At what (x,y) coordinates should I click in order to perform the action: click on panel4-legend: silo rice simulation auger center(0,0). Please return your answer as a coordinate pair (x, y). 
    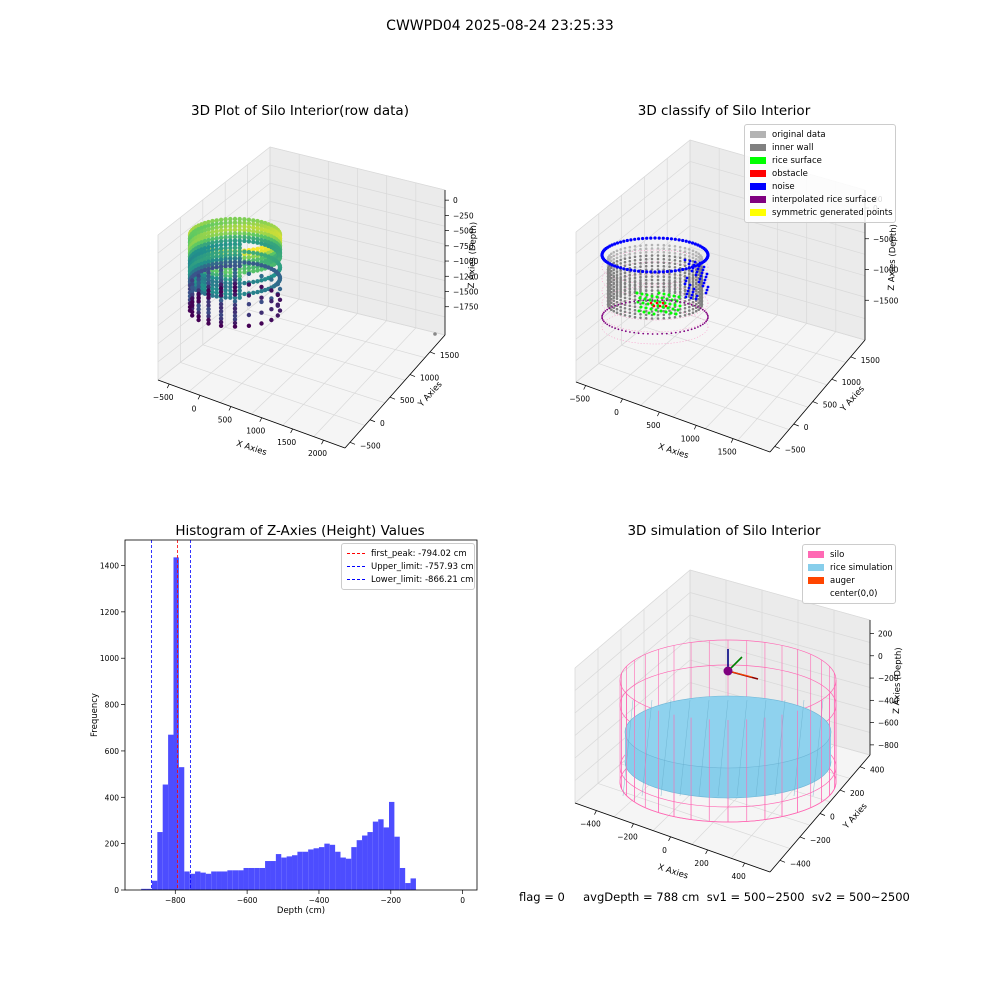
    Looking at the image, I should click on (849, 574).